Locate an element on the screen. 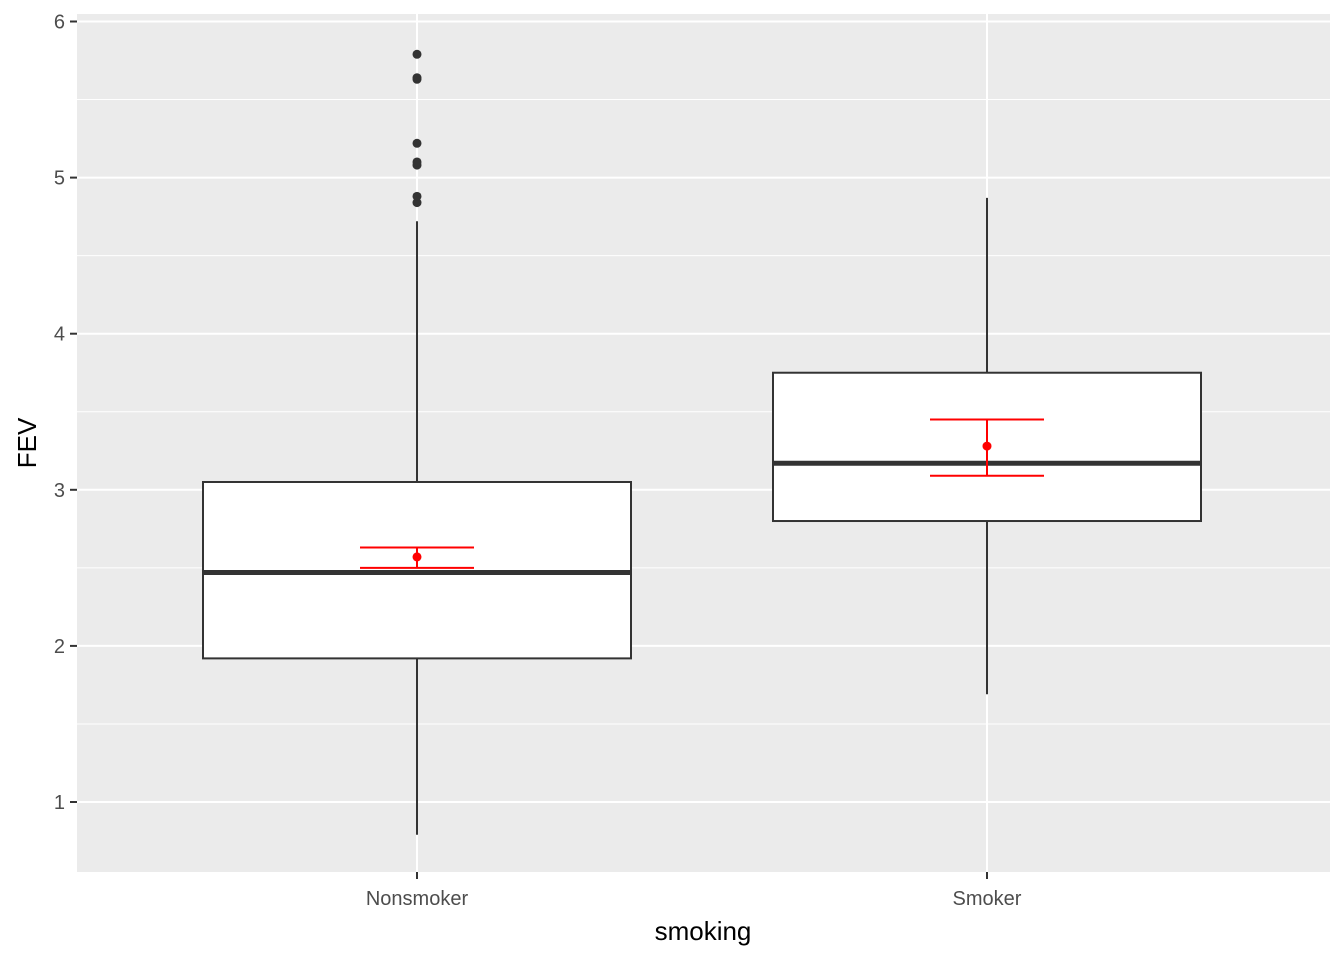 This screenshot has height=960, width=1344. y-tick-label: 4 is located at coordinates (59, 335).